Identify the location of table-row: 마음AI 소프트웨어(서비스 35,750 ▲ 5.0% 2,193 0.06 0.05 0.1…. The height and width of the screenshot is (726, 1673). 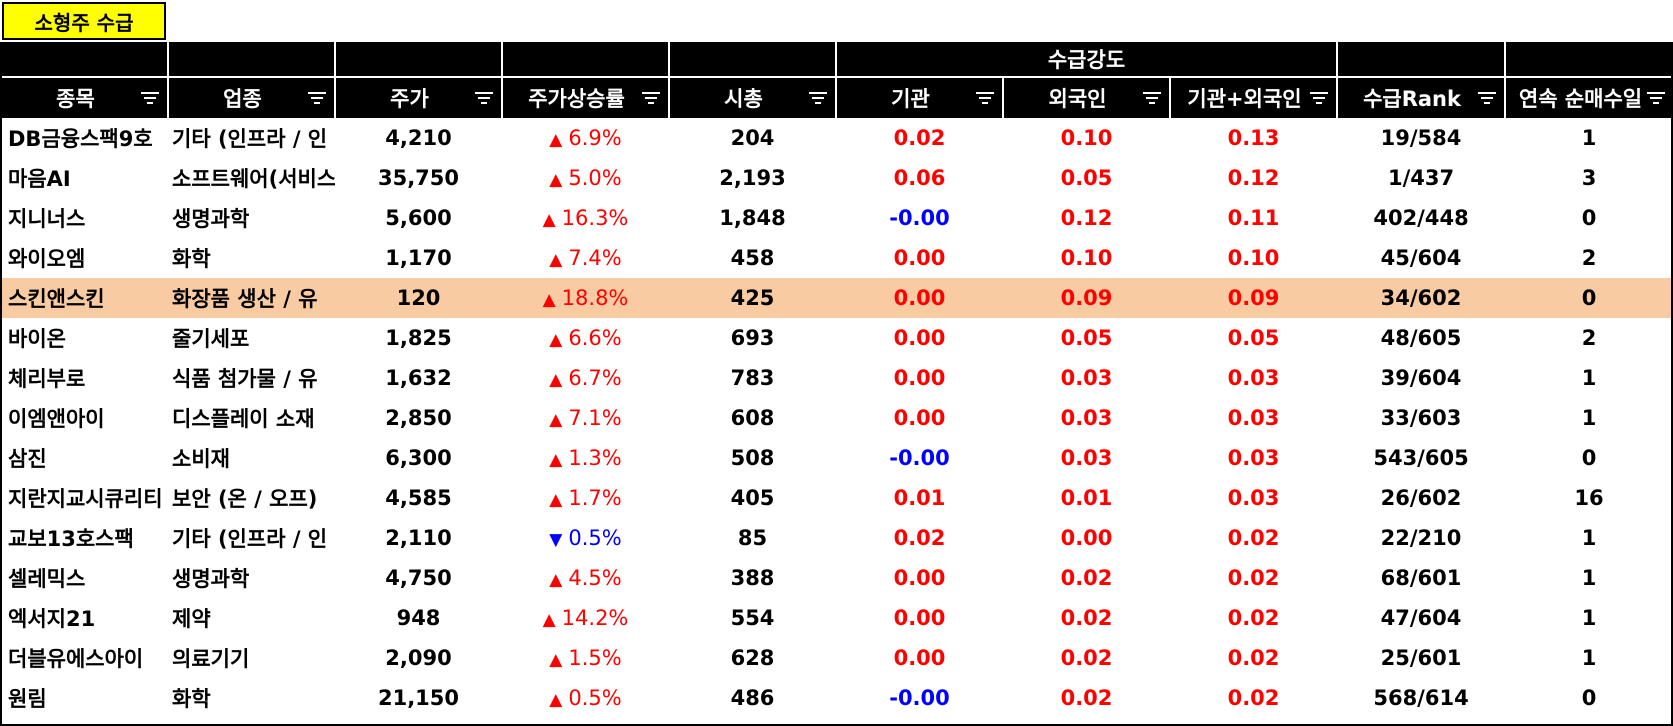
(837, 178).